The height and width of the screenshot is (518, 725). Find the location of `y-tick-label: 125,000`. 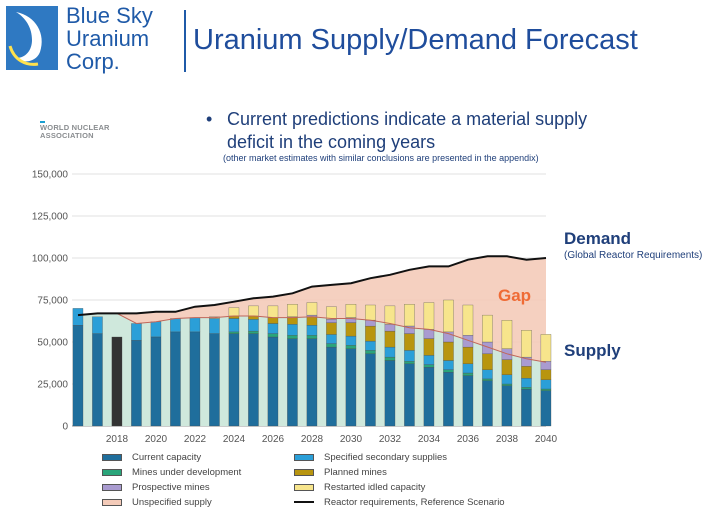

y-tick-label: 125,000 is located at coordinates (50, 217).